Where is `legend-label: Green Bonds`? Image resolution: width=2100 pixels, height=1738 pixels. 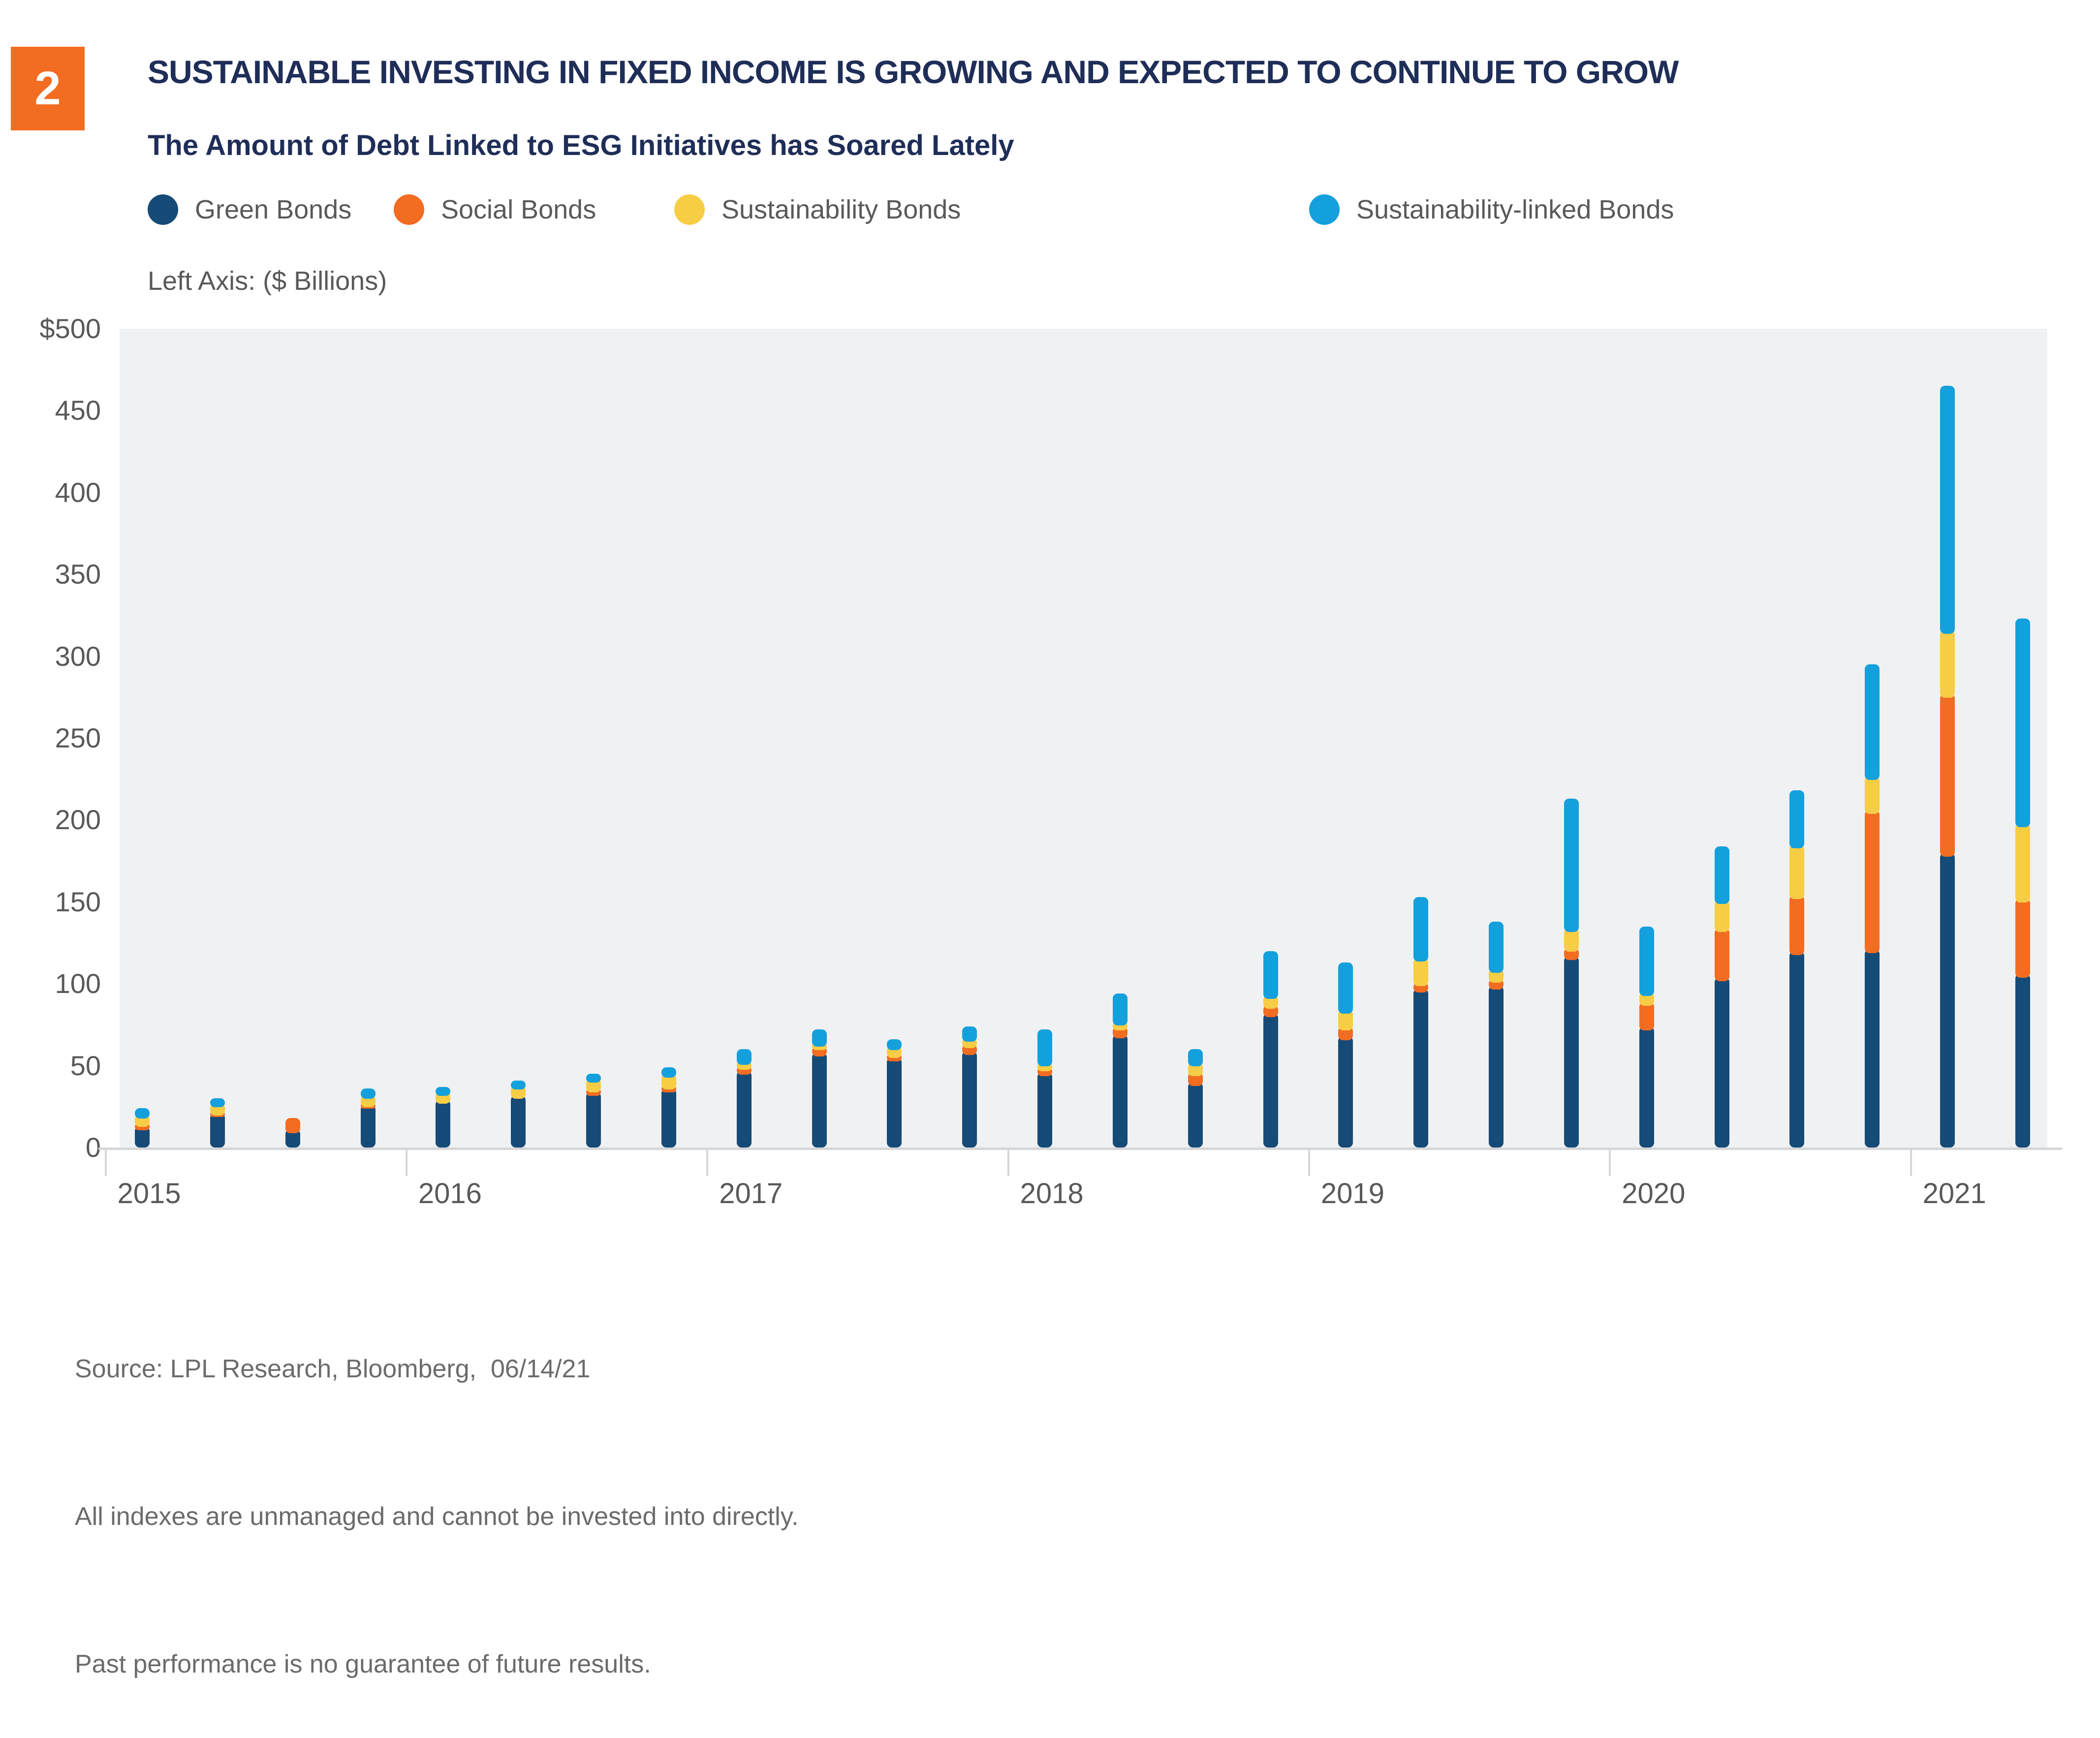 legend-label: Green Bonds is located at coordinates (273, 209).